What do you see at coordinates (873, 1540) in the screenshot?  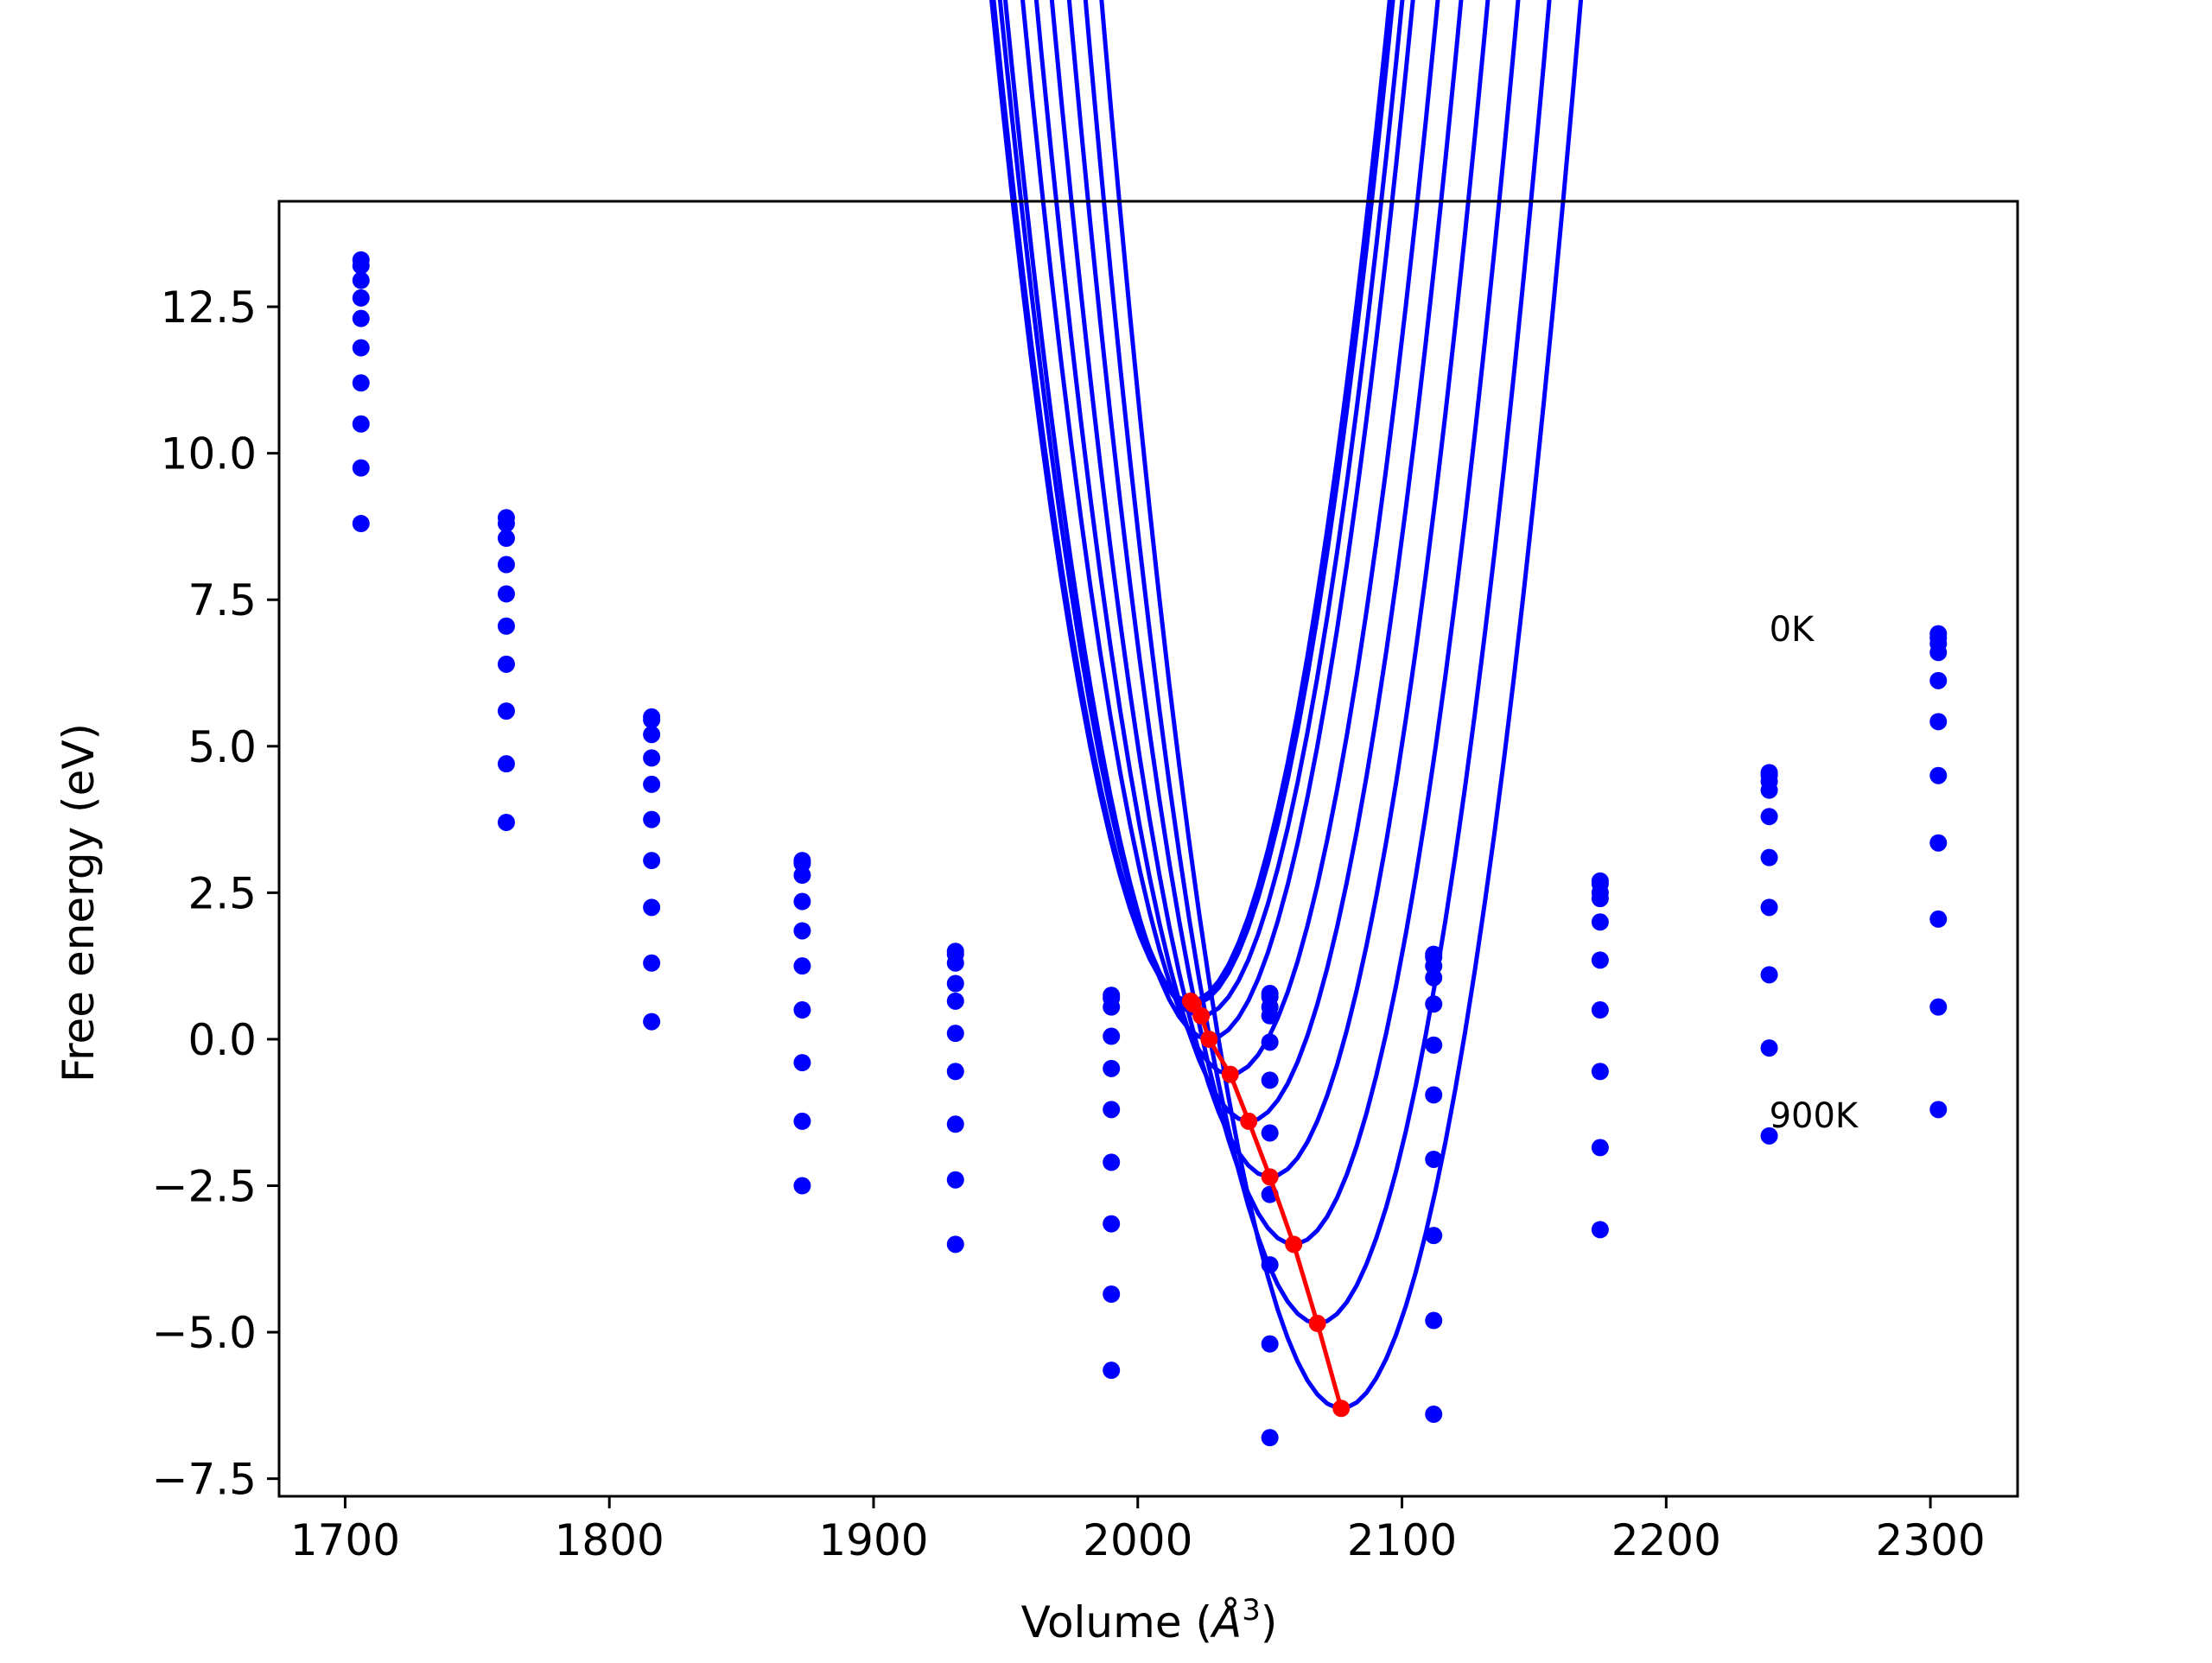 I see `x-tick-label-2: 1900` at bounding box center [873, 1540].